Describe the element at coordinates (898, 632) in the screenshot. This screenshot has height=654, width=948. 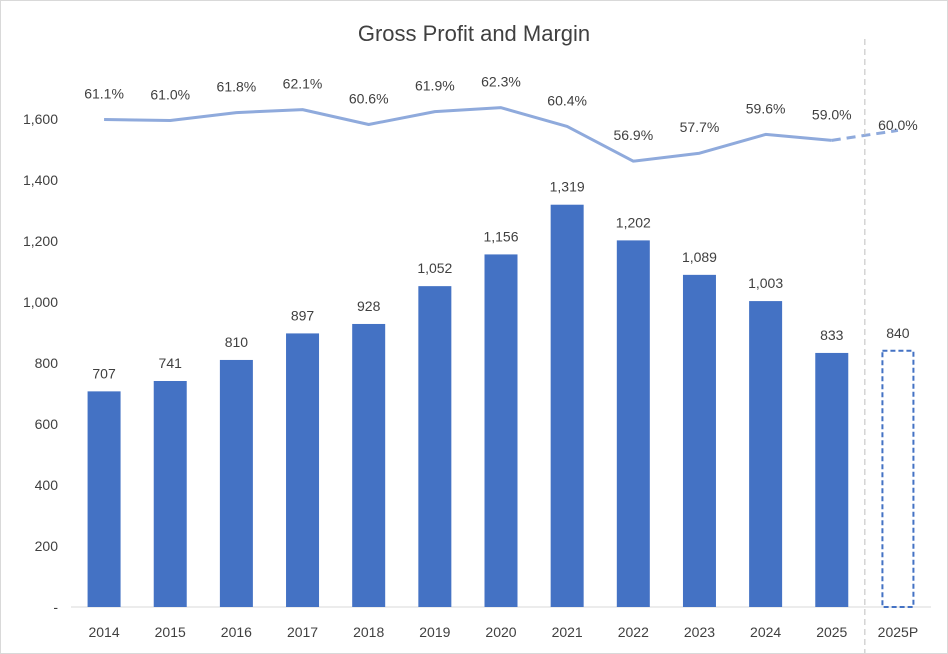
I see `x-tick-label: 2025P` at that location.